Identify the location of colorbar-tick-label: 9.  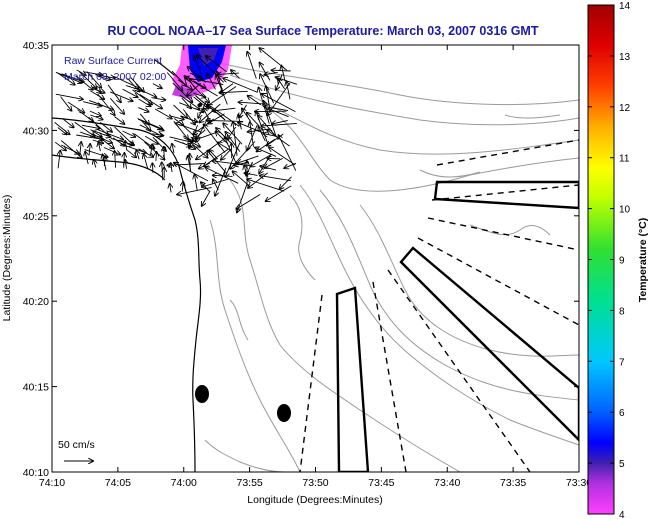
(622, 261).